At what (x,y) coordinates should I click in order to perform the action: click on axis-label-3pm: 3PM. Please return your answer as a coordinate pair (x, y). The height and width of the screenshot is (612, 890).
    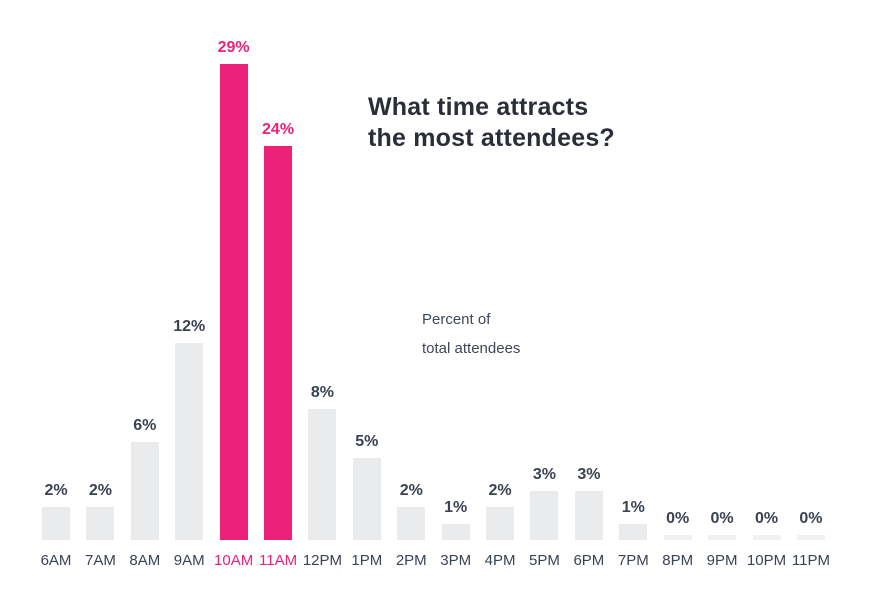
    Looking at the image, I should click on (456, 560).